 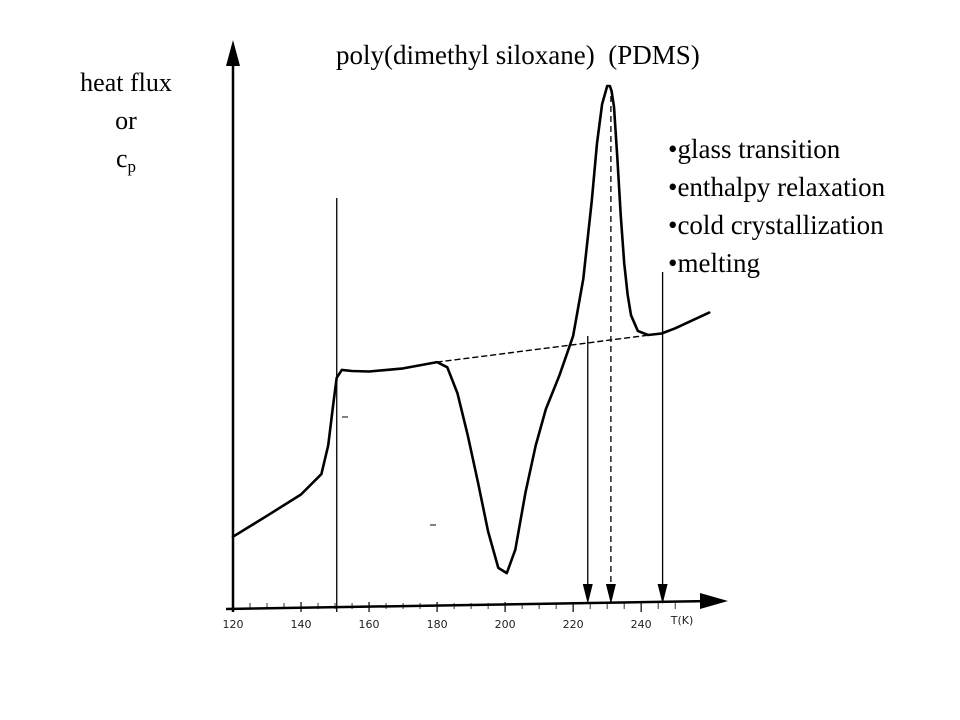 What do you see at coordinates (233, 53) in the screenshot?
I see `y-axis-arrowhead` at bounding box center [233, 53].